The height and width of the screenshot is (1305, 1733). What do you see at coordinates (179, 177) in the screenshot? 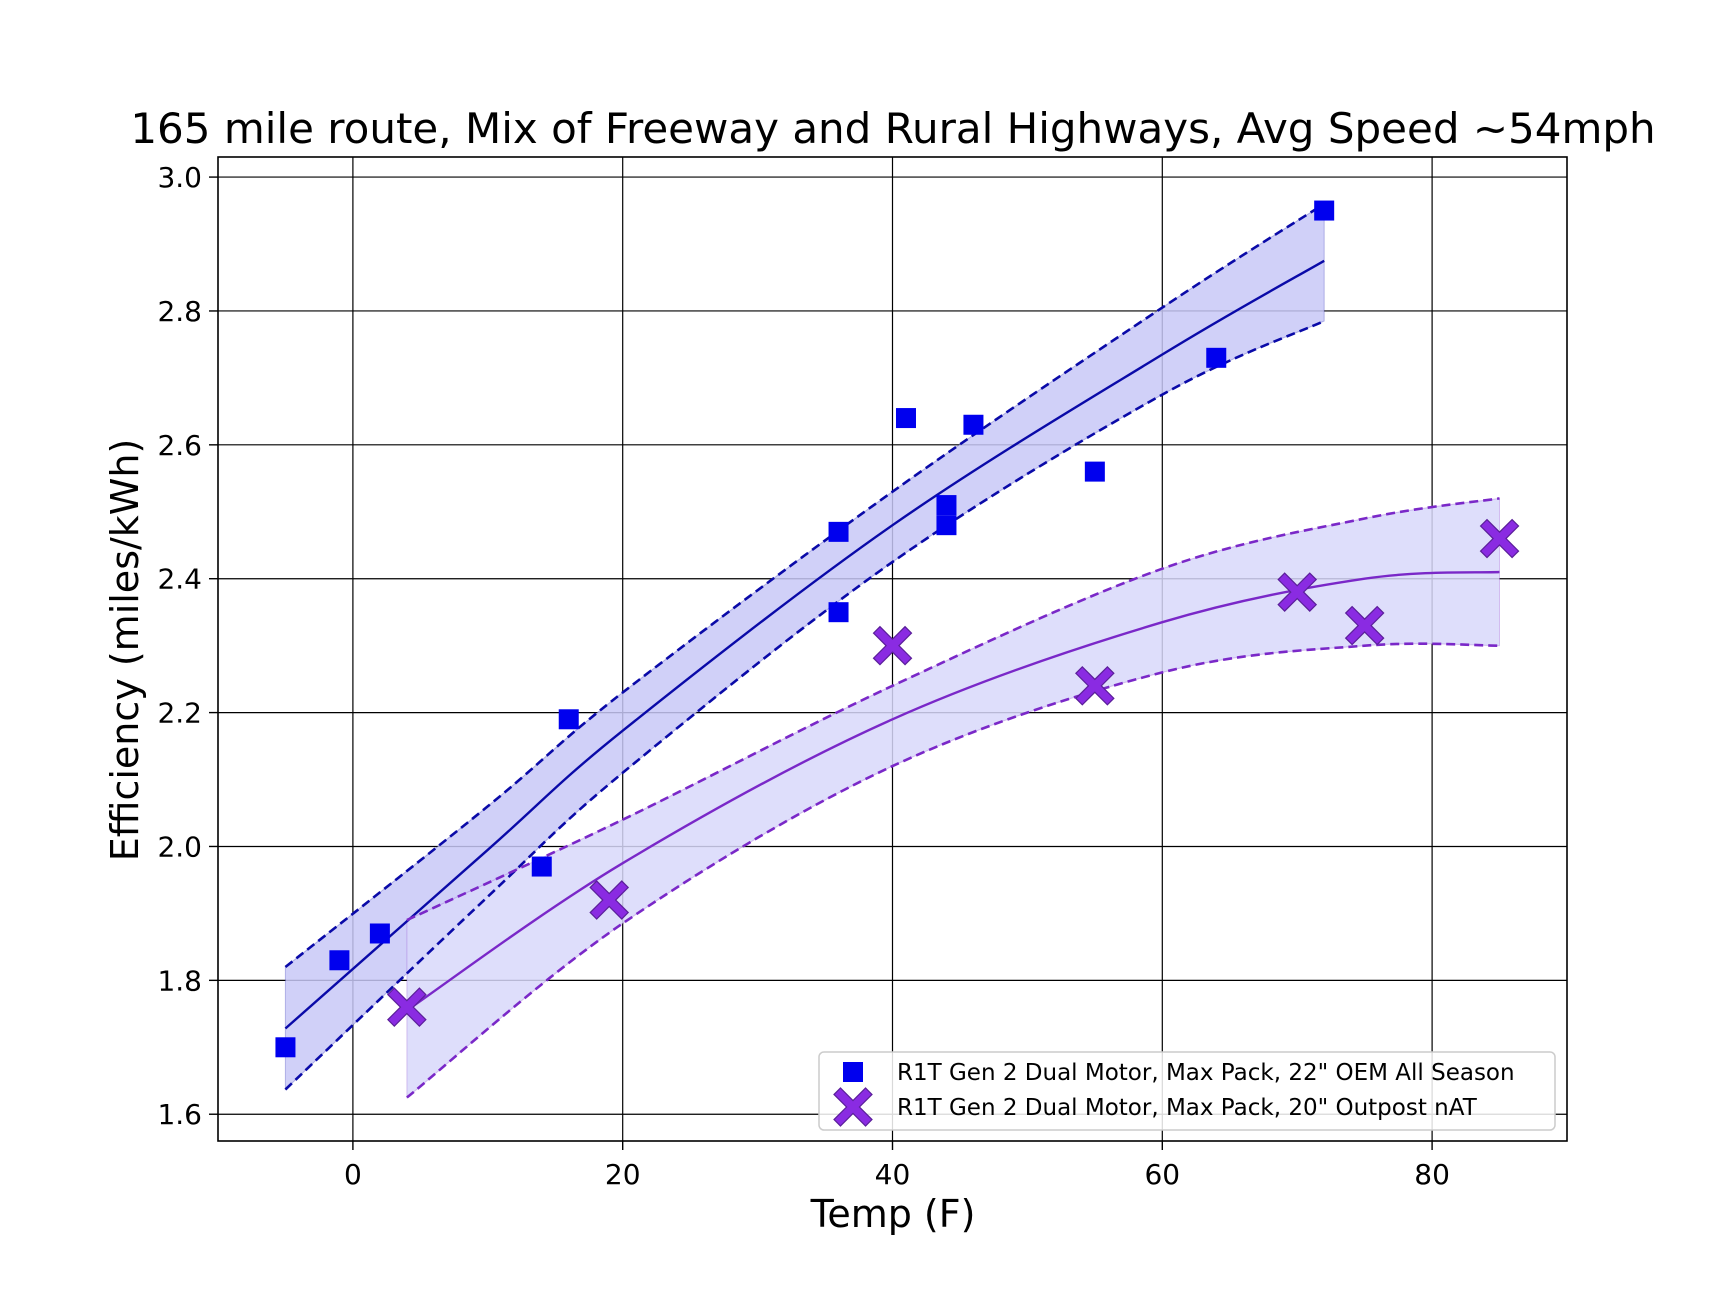
I see `y-tick-label: 3.0` at bounding box center [179, 177].